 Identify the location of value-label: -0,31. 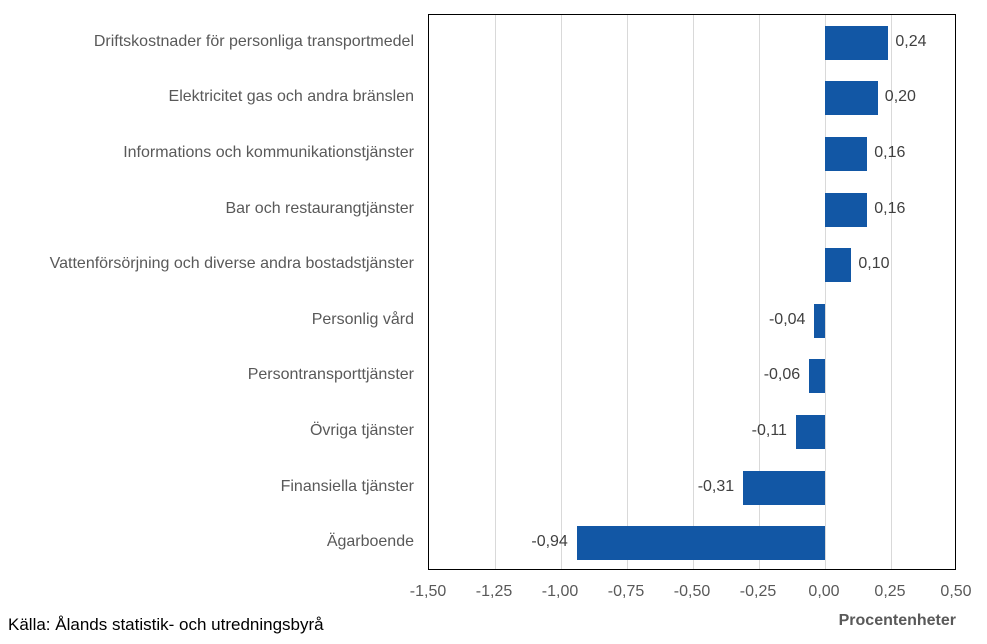
(716, 486).